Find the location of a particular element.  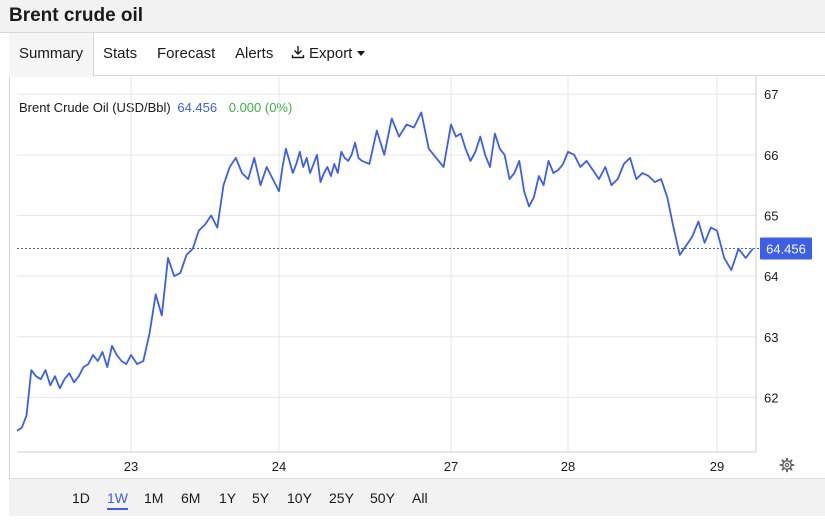

gear-icon is located at coordinates (787, 465).